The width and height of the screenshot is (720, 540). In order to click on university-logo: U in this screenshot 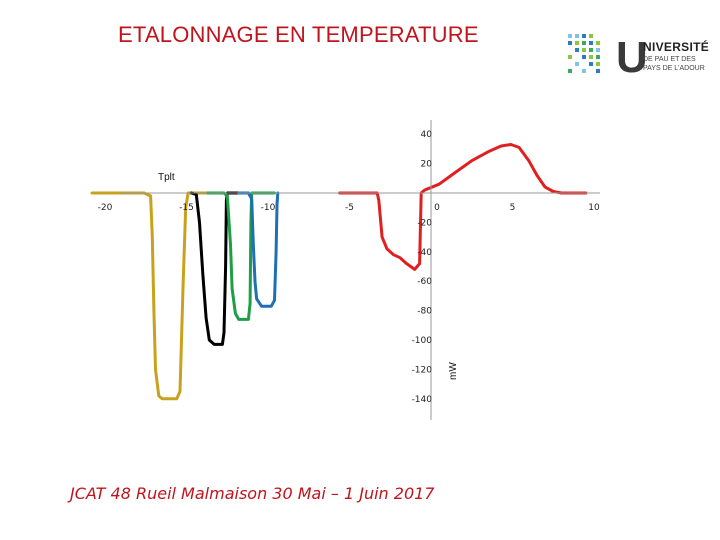, I will do `click(608, 57)`.